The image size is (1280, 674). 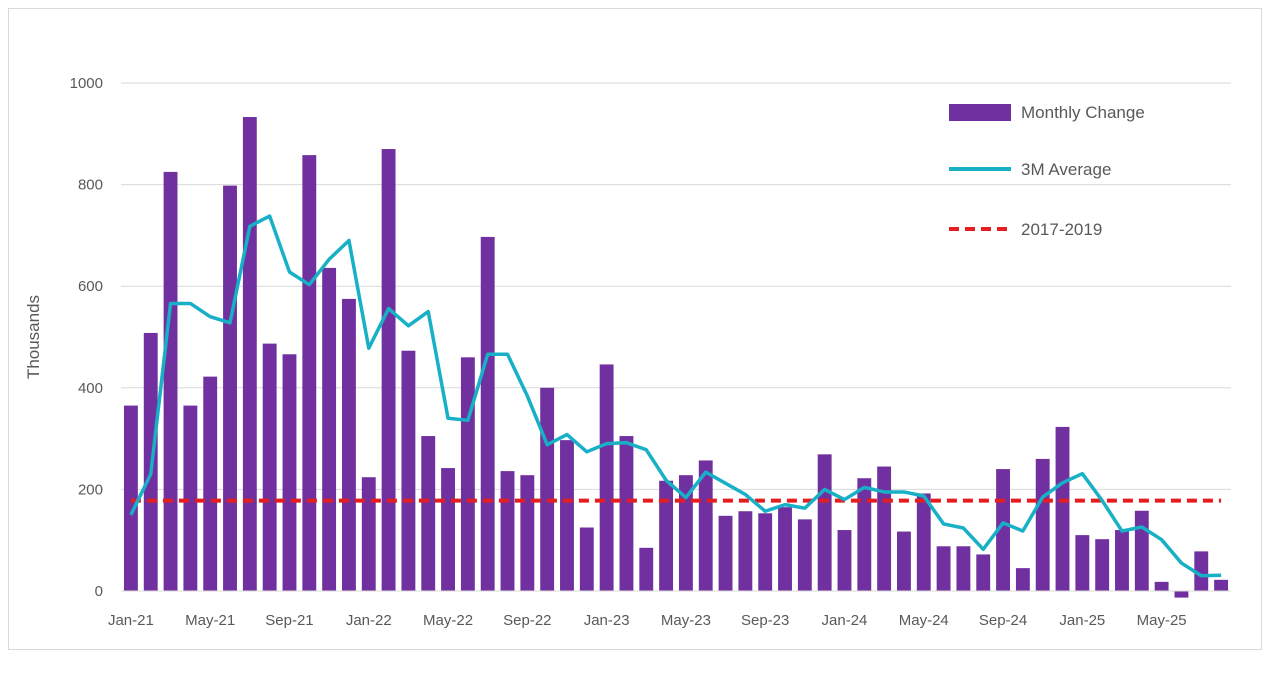 What do you see at coordinates (765, 620) in the screenshot?
I see `x-tick-label: Sep-23` at bounding box center [765, 620].